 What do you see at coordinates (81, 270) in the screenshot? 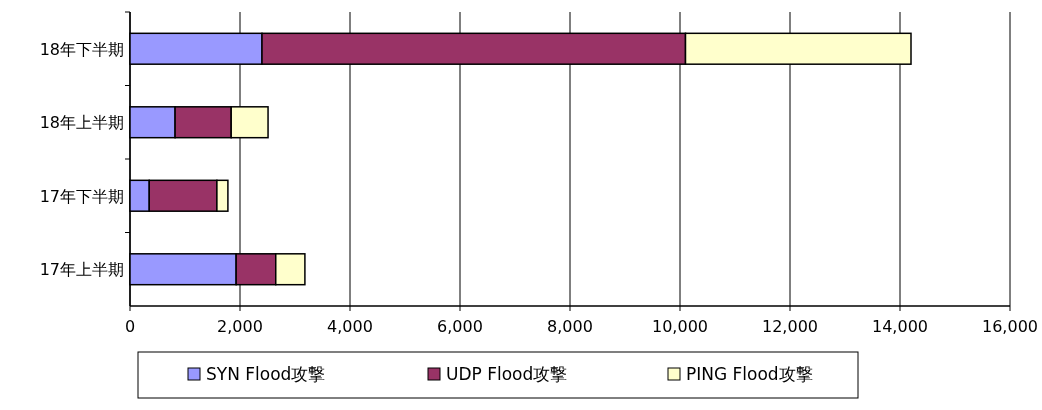
I see `y-tick-label: 17年上半期` at bounding box center [81, 270].